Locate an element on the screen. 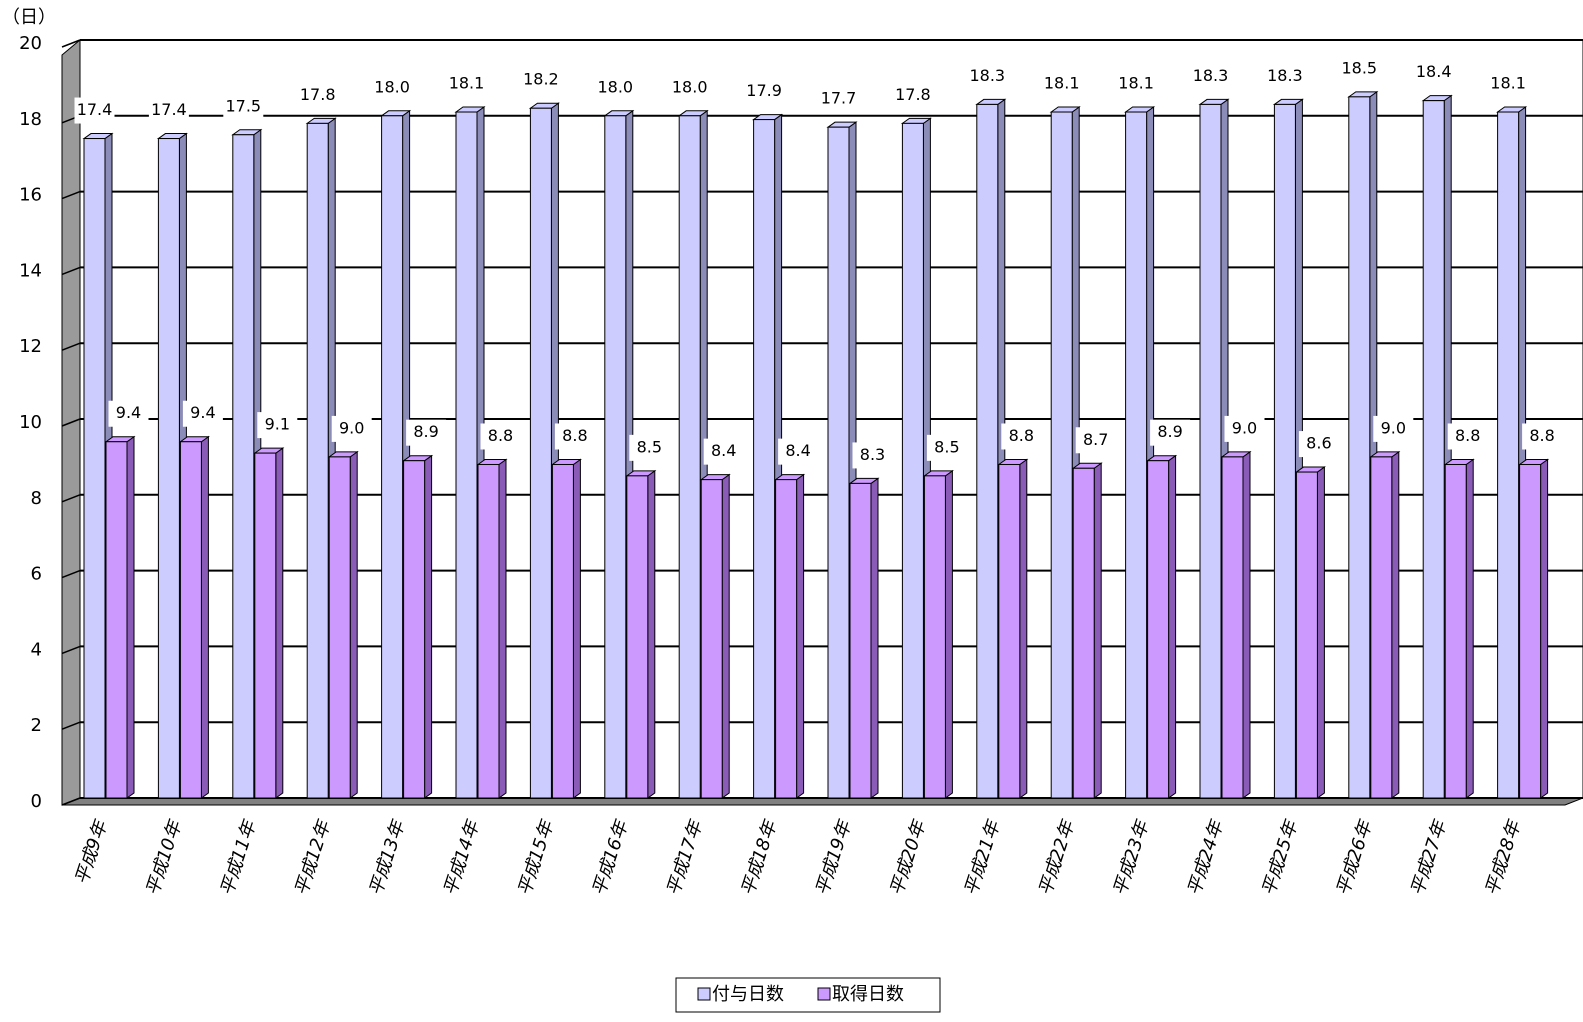 The width and height of the screenshot is (1583, 1022). x-tick-label: 平成17年 is located at coordinates (685, 858).